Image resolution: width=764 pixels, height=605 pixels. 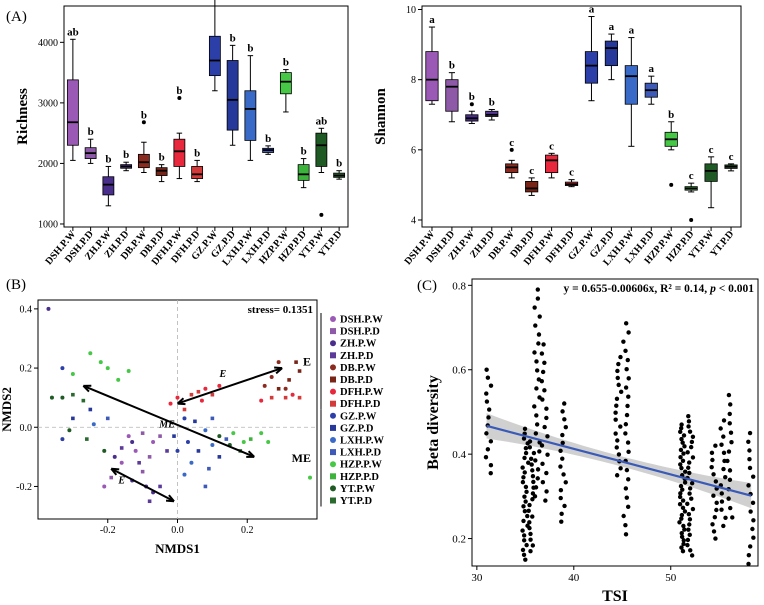 What do you see at coordinates (16, 17) in the screenshot?
I see `panel-a-label: (A)` at bounding box center [16, 17].